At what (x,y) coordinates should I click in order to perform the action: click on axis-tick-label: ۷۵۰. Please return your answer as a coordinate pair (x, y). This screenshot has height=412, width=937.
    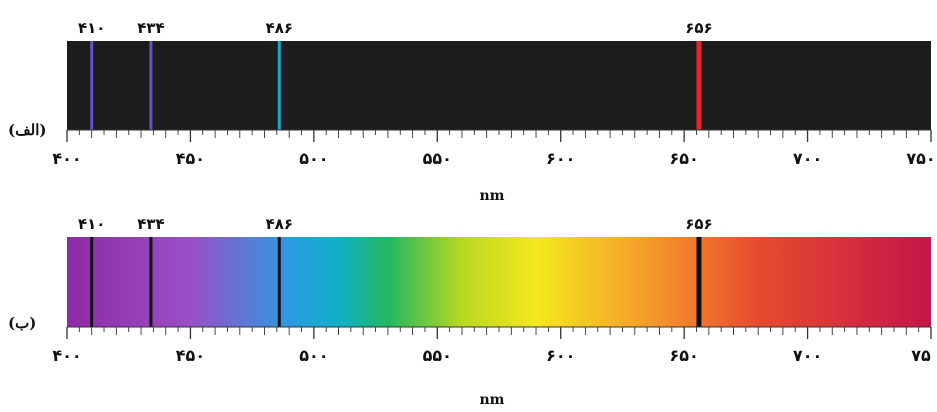
    Looking at the image, I should click on (920, 158).